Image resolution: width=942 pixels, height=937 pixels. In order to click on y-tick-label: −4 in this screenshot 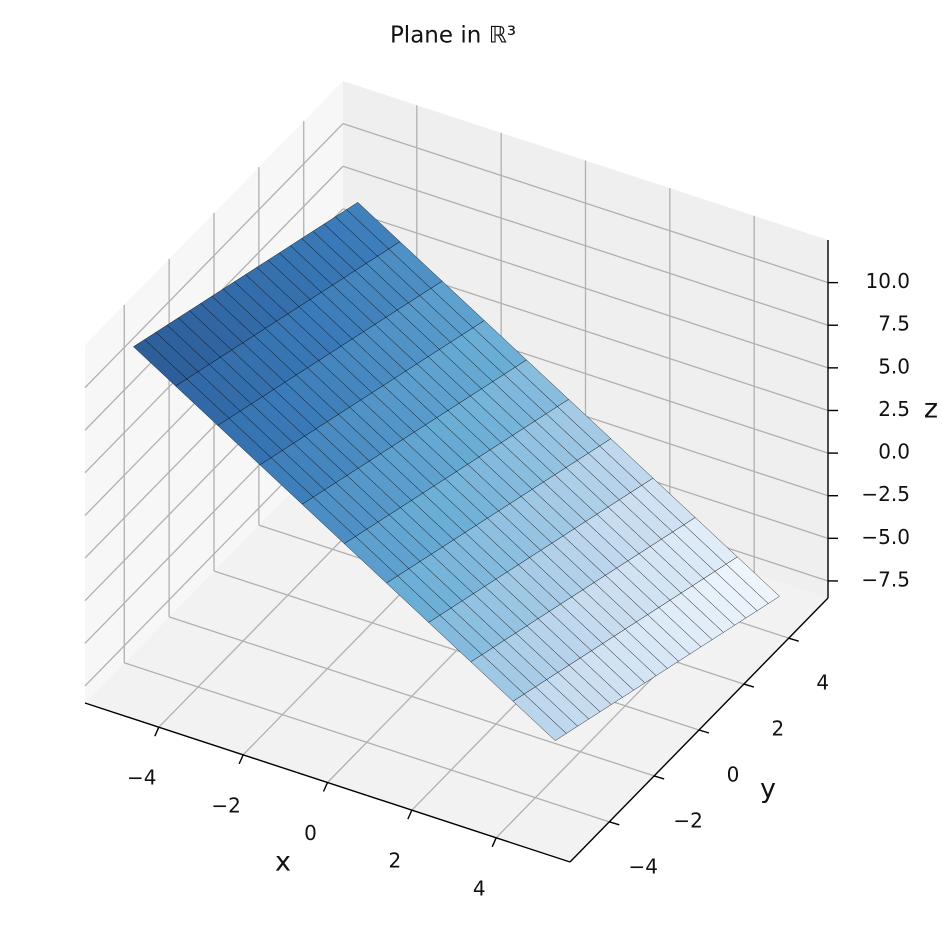, I will do `click(643, 866)`.